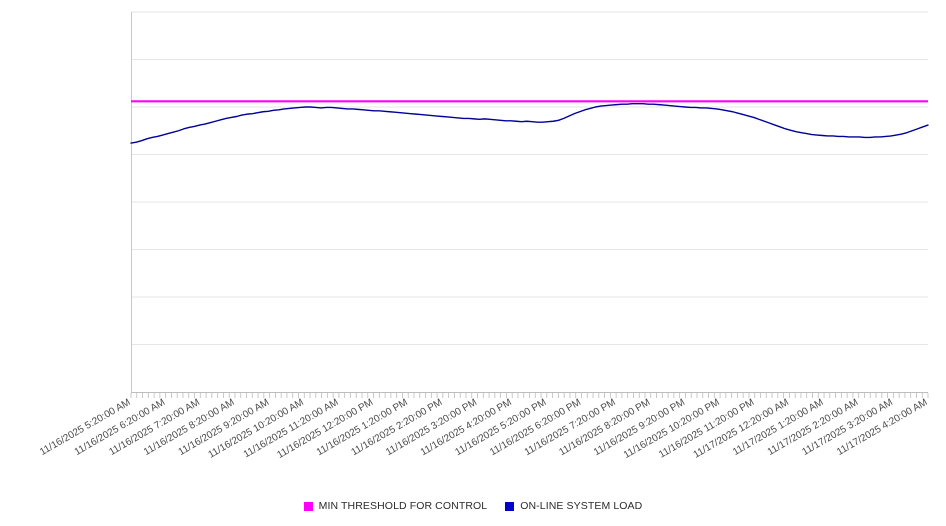  Describe the element at coordinates (403, 506) in the screenshot. I see `legend-label-min-threshold: MIN THRESHOLD FOR CONTROL` at that location.